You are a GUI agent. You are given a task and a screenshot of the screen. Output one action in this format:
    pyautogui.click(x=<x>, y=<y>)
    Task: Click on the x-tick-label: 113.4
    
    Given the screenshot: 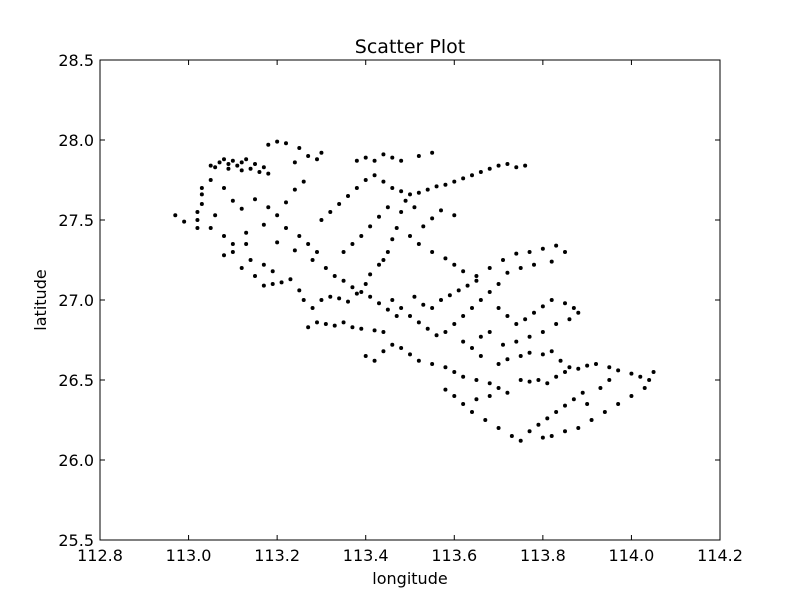 What is the action you would take?
    pyautogui.click(x=366, y=555)
    